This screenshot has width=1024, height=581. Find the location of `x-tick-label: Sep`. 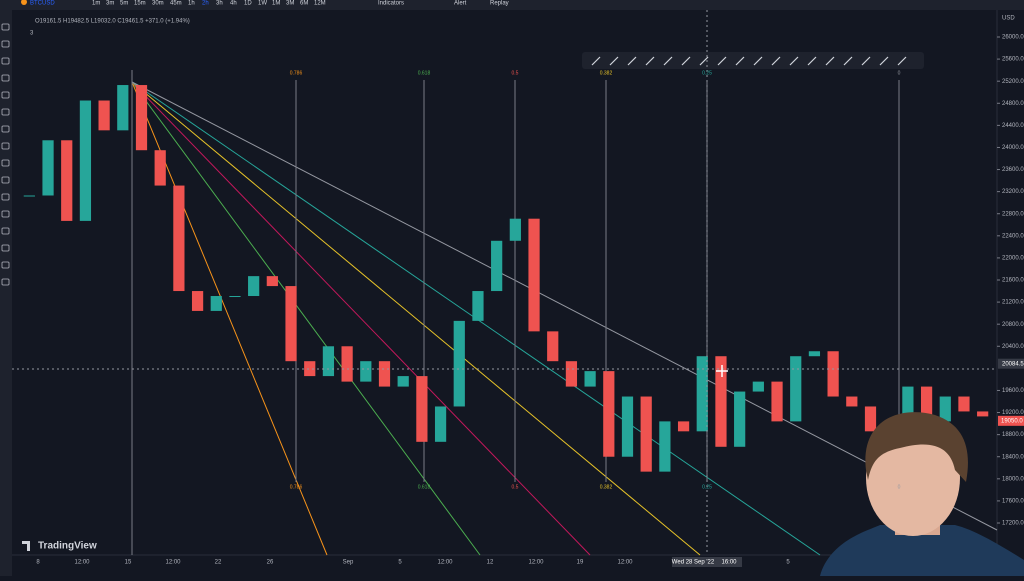

x-tick-label: Sep is located at coordinates (348, 563).